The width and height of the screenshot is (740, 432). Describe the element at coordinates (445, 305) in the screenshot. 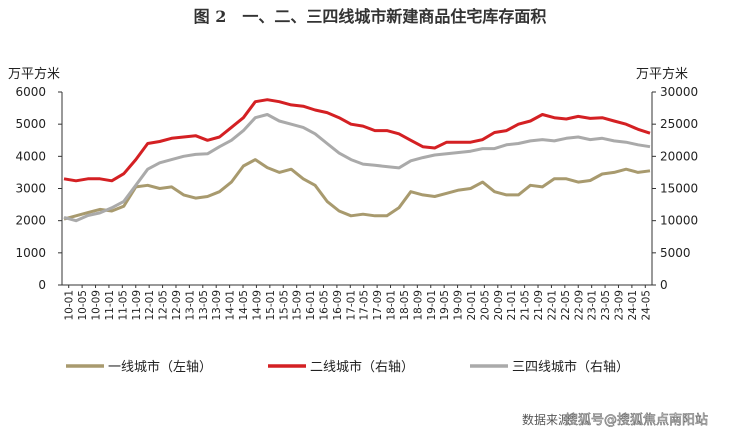

I see `x-tick-label: 19-05` at that location.